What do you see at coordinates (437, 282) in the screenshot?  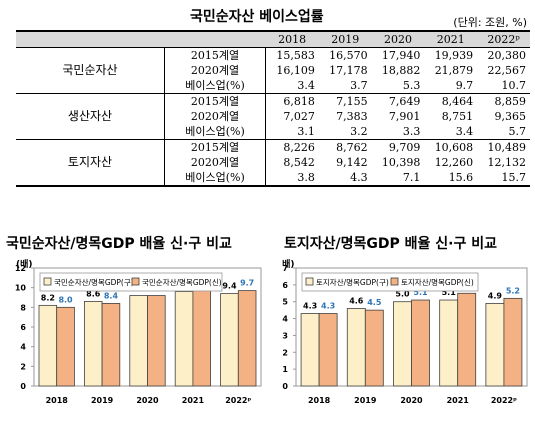 I see `legend-label: 토지자산/명목GDP(신)` at bounding box center [437, 282].